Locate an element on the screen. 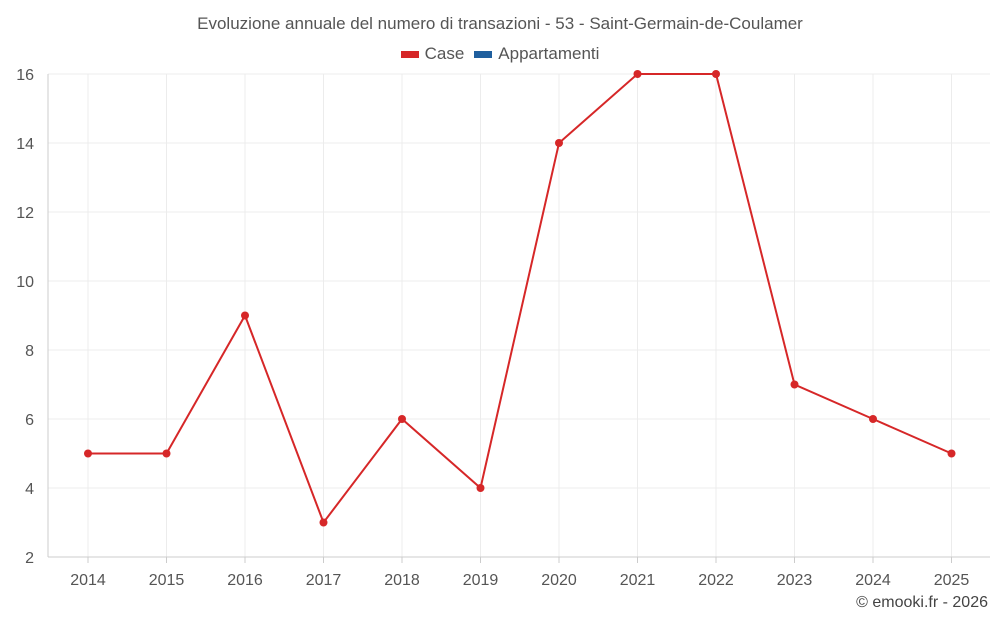 The width and height of the screenshot is (1000, 625). x-tick-label: 2015 is located at coordinates (167, 580).